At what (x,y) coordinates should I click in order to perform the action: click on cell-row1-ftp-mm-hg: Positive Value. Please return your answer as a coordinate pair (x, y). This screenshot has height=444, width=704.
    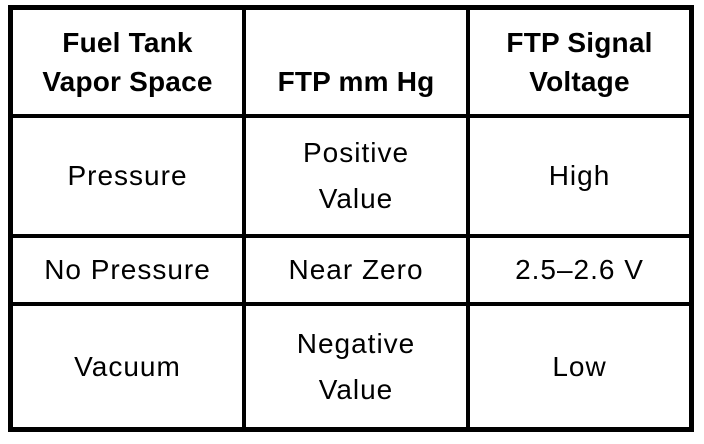
    Looking at the image, I should click on (358, 178).